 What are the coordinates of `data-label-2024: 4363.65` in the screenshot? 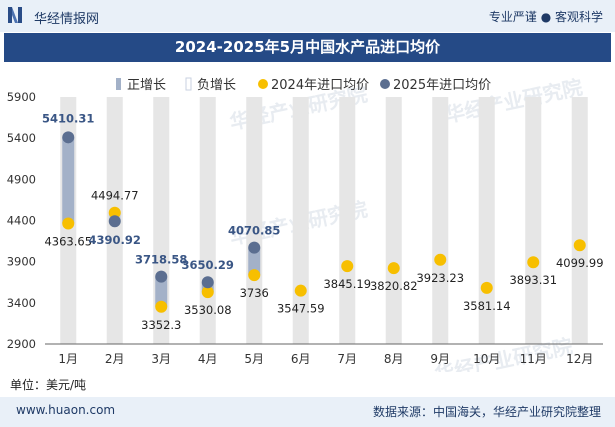 It's located at (68, 241).